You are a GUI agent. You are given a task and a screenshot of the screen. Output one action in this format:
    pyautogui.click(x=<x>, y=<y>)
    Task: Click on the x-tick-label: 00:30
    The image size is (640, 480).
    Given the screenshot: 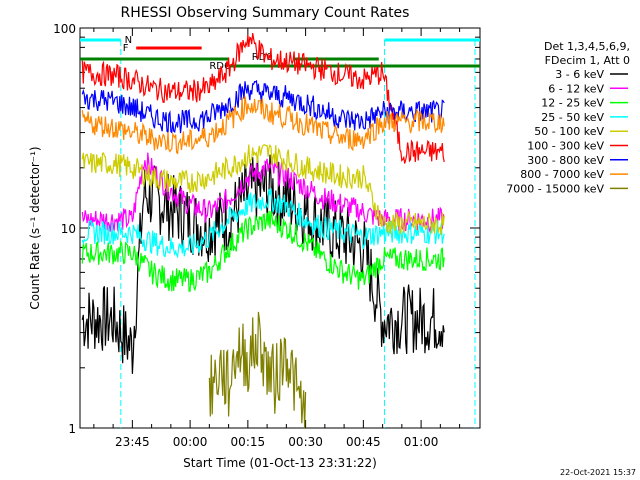 What is the action you would take?
    pyautogui.click(x=305, y=442)
    